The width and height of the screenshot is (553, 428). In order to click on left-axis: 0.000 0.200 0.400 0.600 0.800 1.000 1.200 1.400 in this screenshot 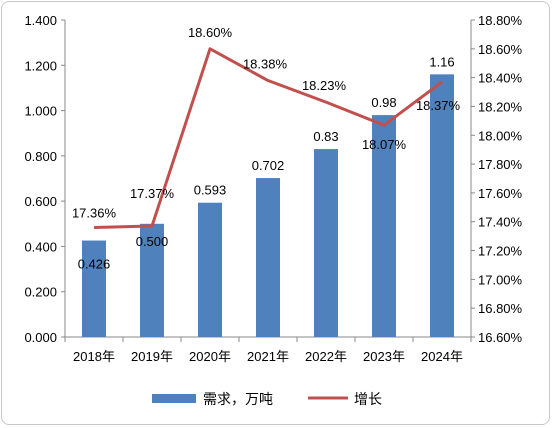, I will do `click(45, 179)`.